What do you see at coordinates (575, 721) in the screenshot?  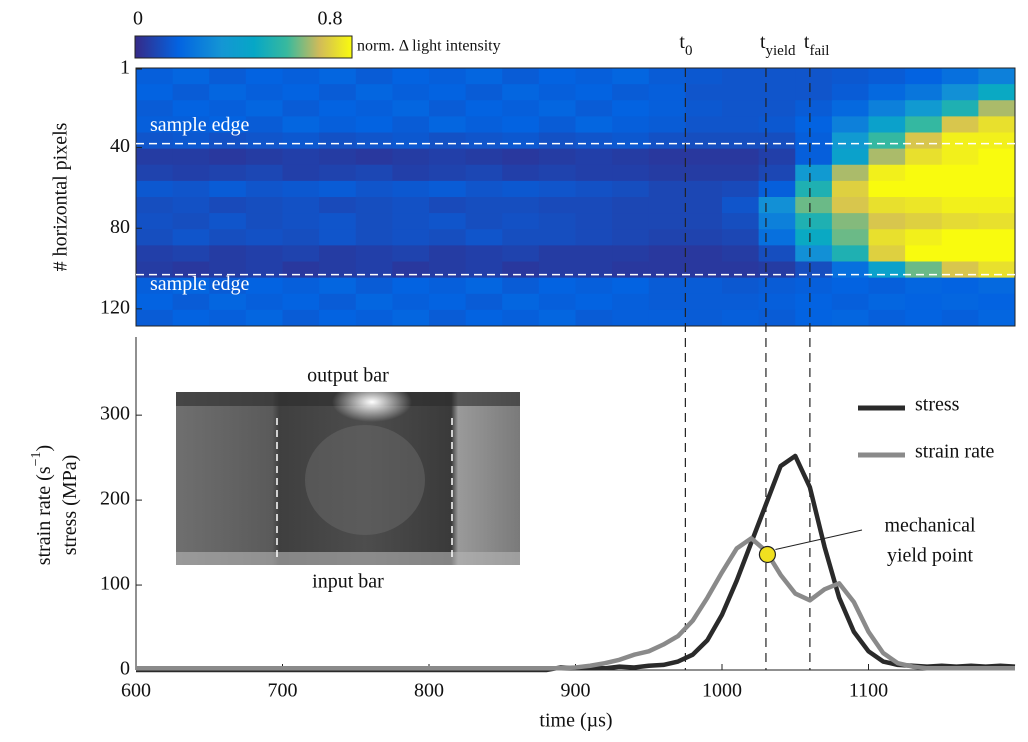 I see `x-axis-label: time (µs)` at bounding box center [575, 721].